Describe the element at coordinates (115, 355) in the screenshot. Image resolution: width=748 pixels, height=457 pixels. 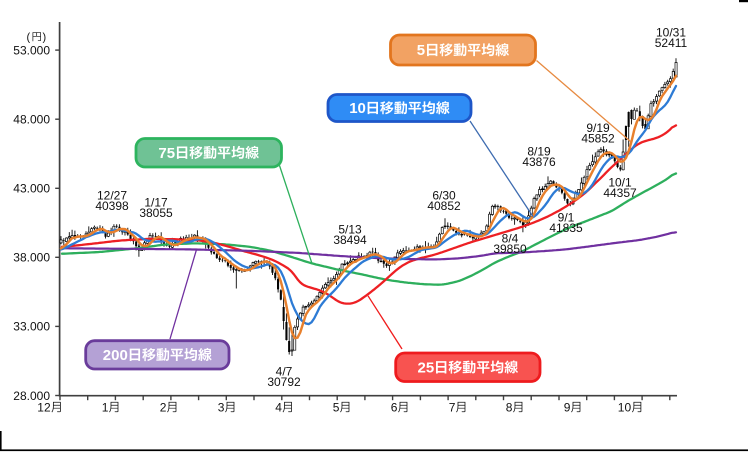
I see `svg-text: 200` at that location.